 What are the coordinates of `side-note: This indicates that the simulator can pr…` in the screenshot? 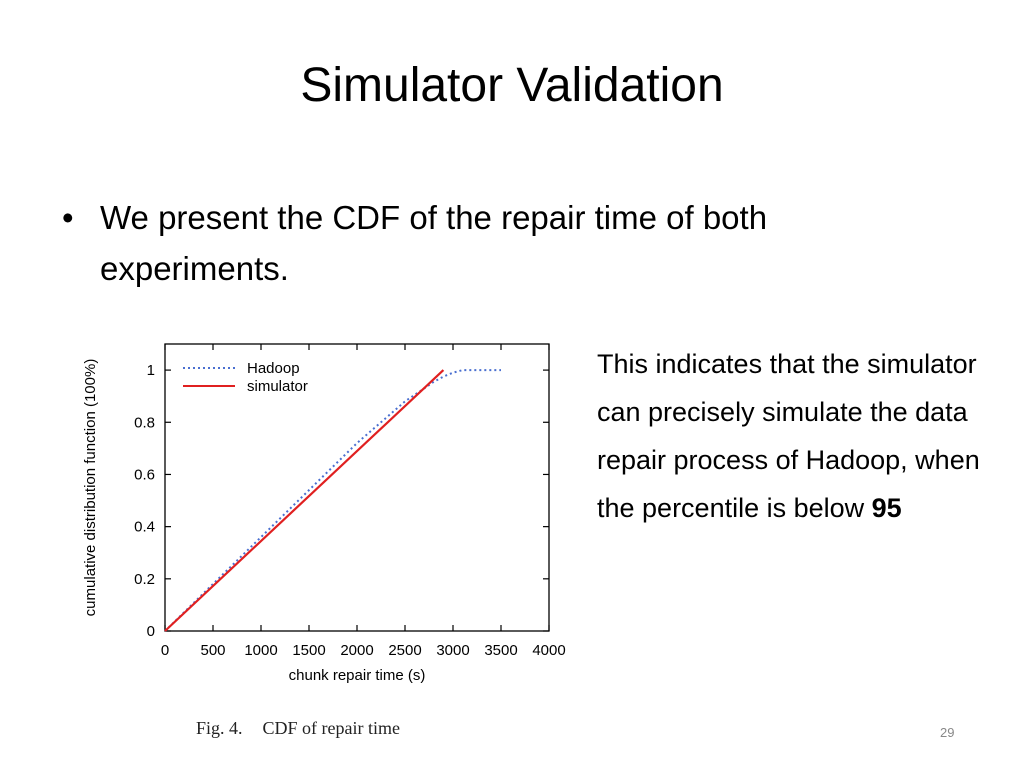 It's located at (802, 436).